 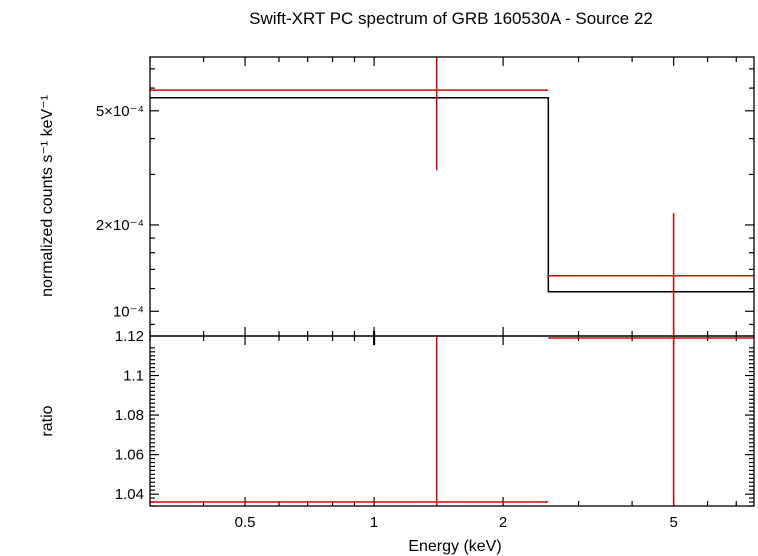 What do you see at coordinates (374, 522) in the screenshot?
I see `x-tick-label: 1` at bounding box center [374, 522].